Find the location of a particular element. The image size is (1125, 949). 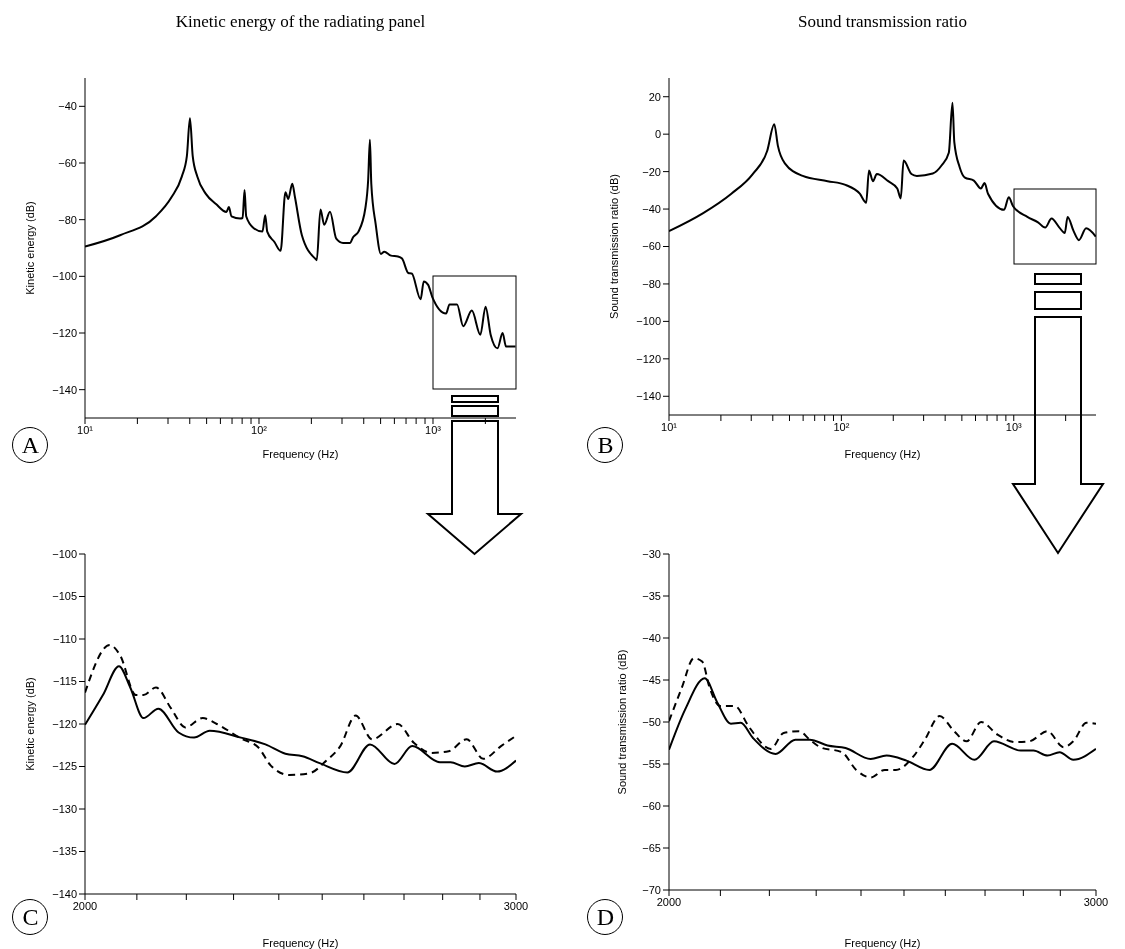

chart-title: Kinetic energy of the radiating panel is located at coordinates (300, 22).